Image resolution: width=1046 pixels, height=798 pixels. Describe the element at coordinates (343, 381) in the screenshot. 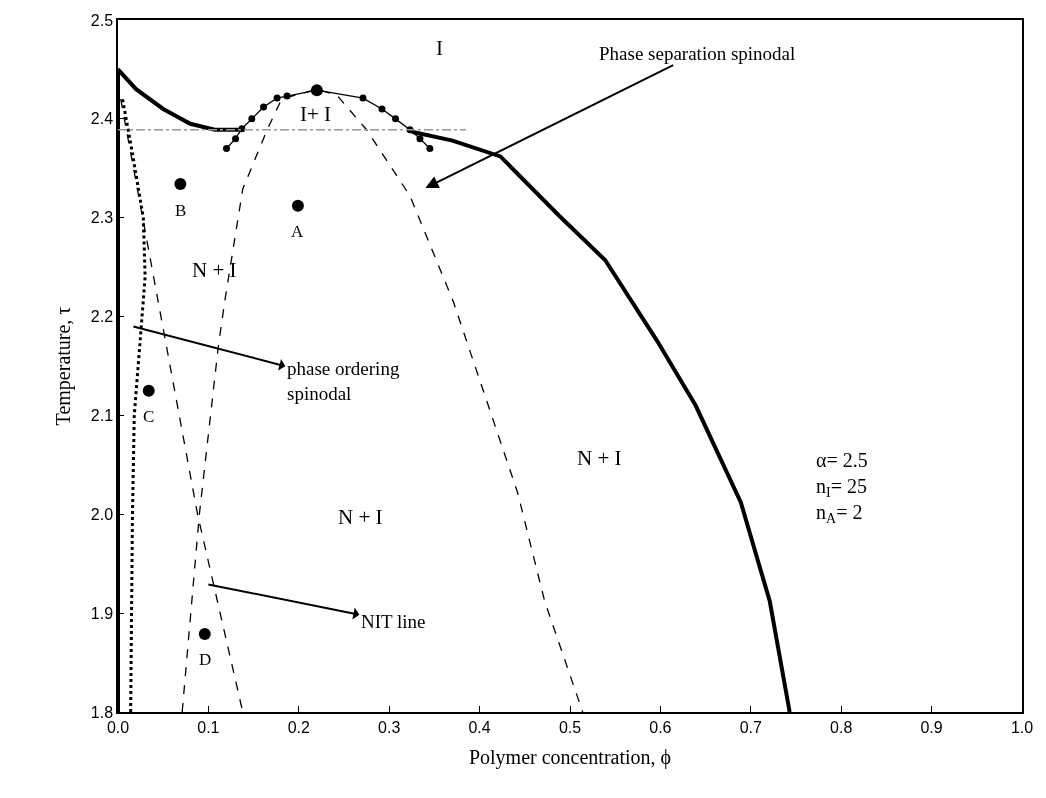

I see `annotation: phase ordering spinodal` at that location.